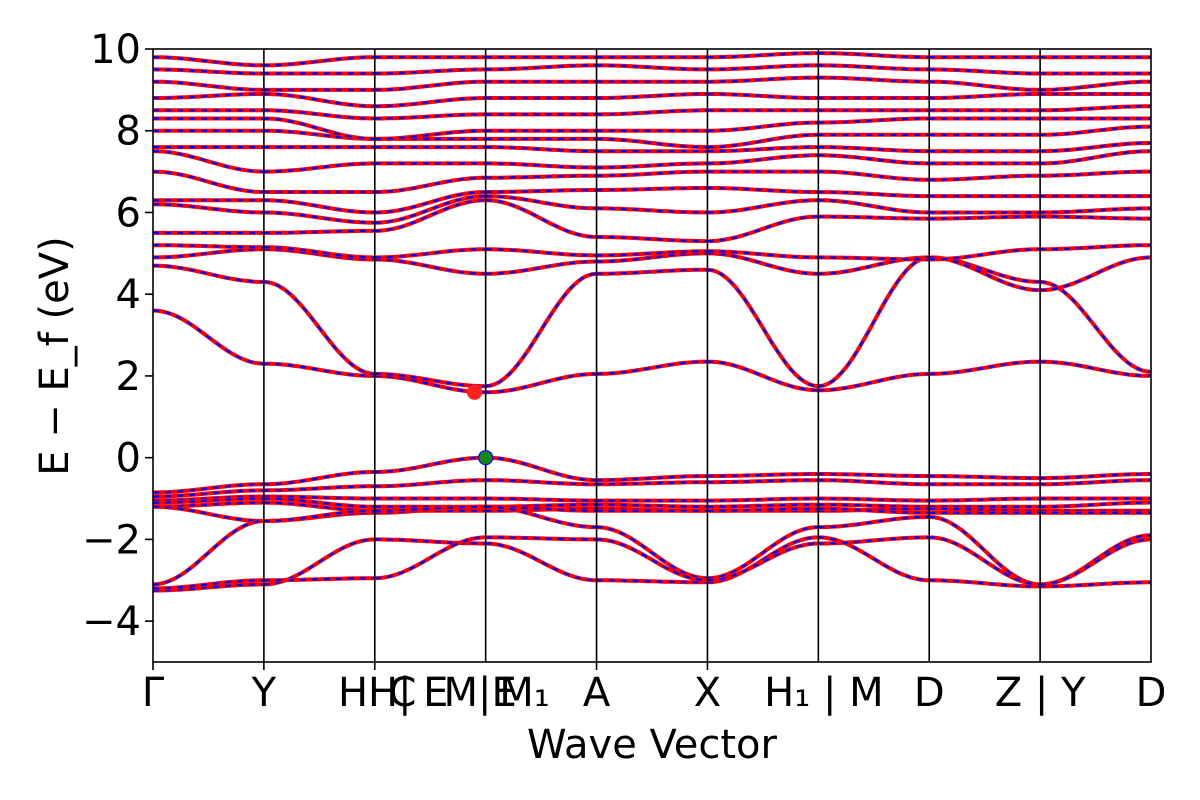 This screenshot has height=800, width=1200. What do you see at coordinates (486, 458) in the screenshot?
I see `vbm-marker` at bounding box center [486, 458].